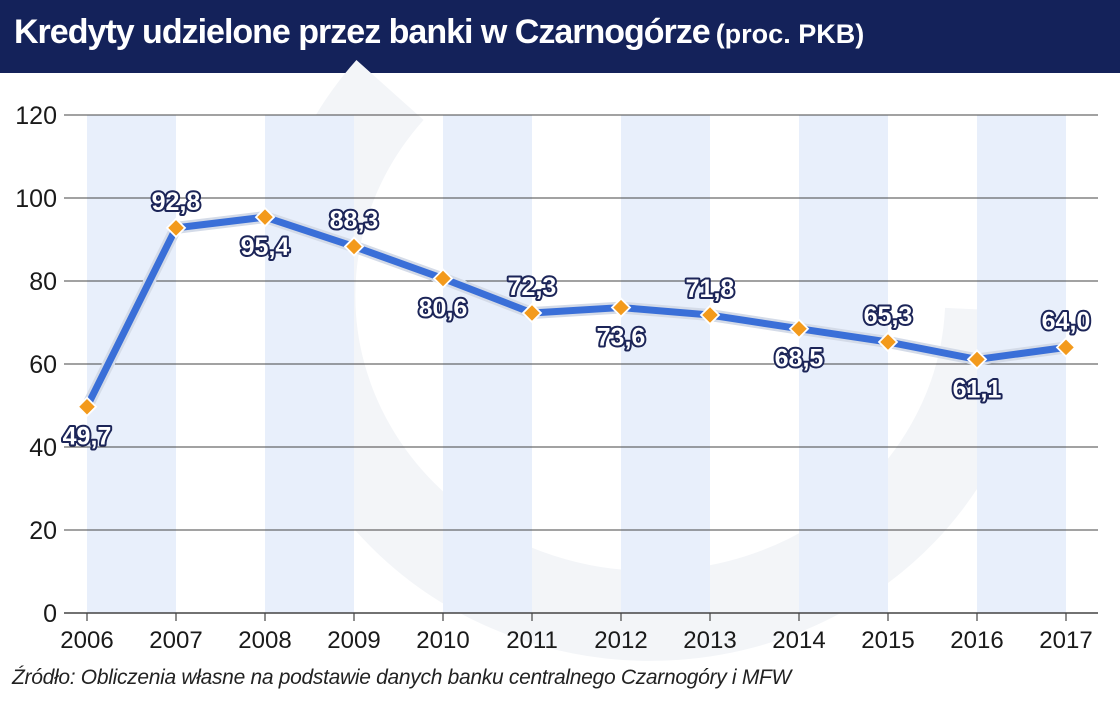 This screenshot has height=704, width=1120. What do you see at coordinates (354, 221) in the screenshot?
I see `data-label-2009: 88,3` at bounding box center [354, 221].